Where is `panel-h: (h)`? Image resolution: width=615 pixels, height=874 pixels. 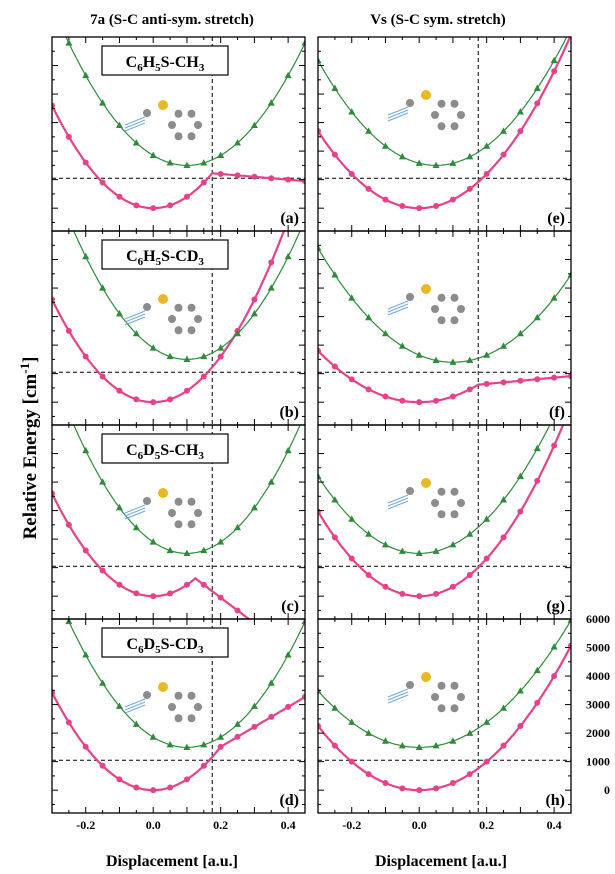 panel-h: (h) is located at coordinates (444, 716).